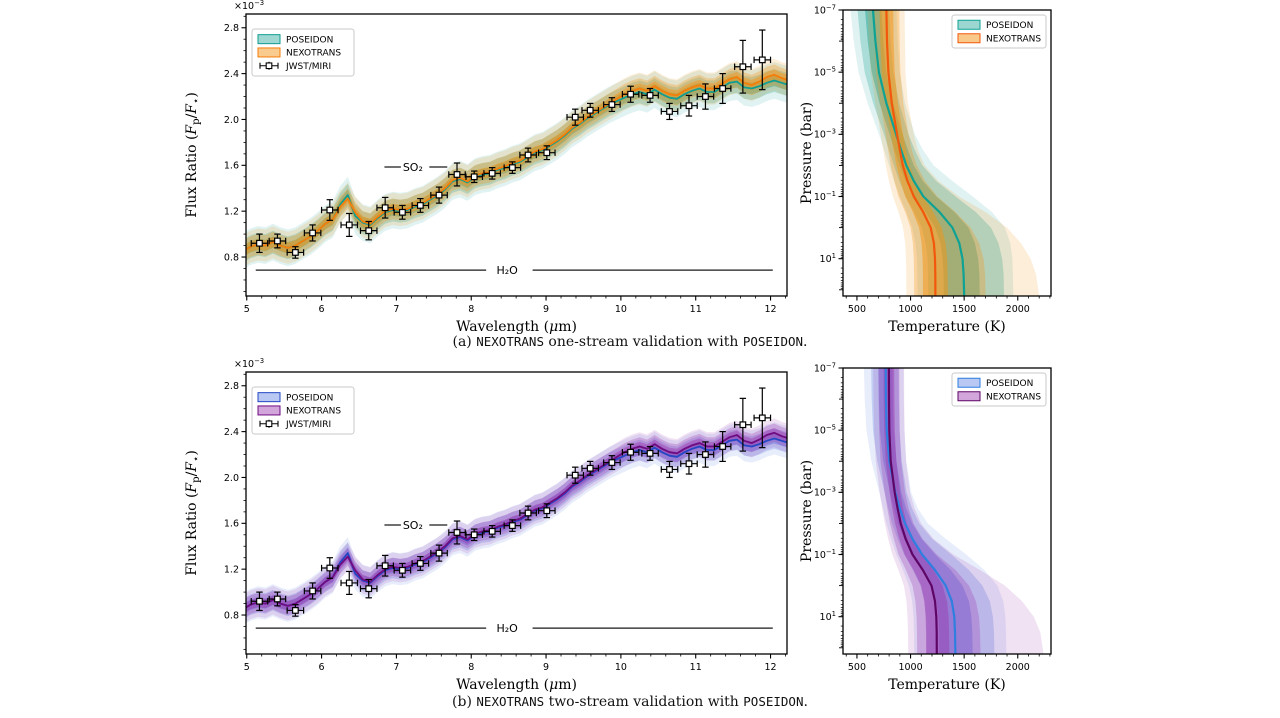 The image size is (1280, 718). Describe the element at coordinates (857, 309) in the screenshot. I see `svg-text: 500` at that location.